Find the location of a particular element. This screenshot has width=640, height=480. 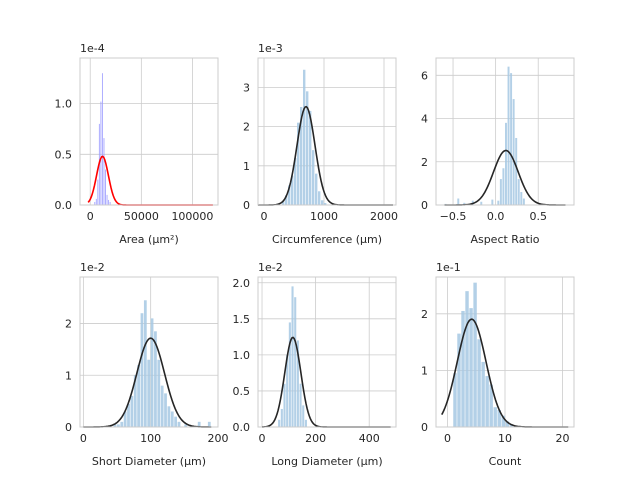

y-tick-label: 1 is located at coordinates (424, 370).